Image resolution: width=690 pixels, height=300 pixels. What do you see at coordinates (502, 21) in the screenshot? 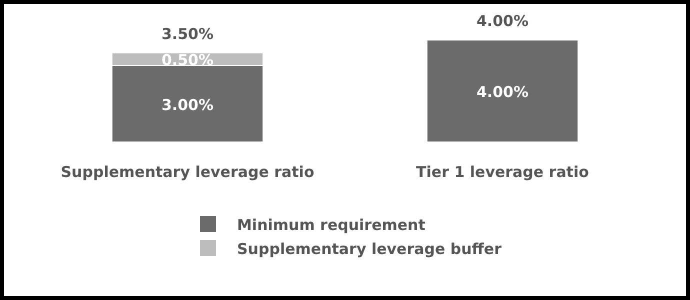
I see `total-label: 4.00%` at bounding box center [502, 21].